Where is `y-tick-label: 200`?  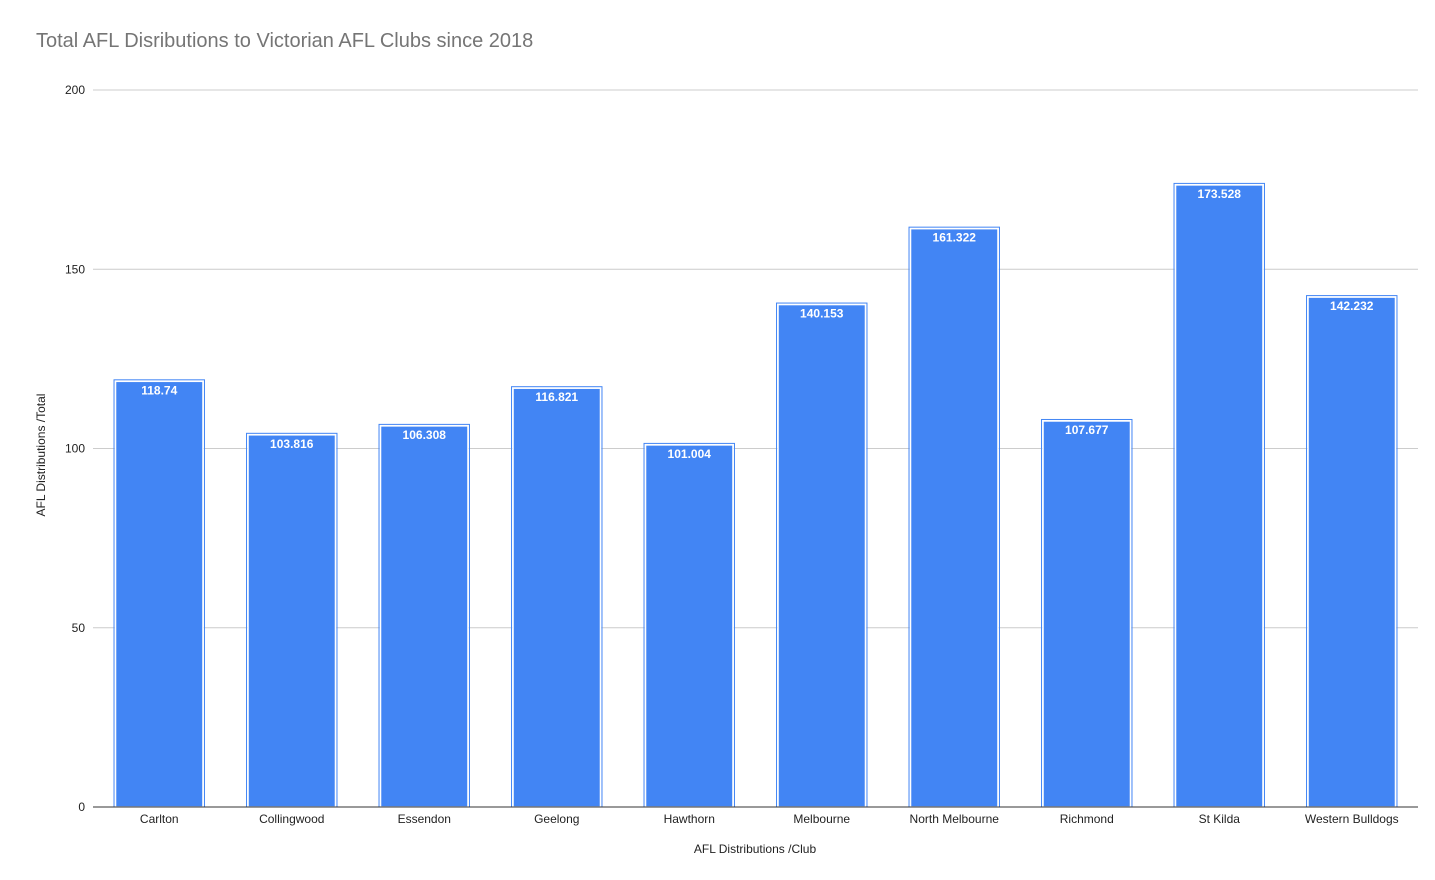 y-tick-label: 200 is located at coordinates (75, 90).